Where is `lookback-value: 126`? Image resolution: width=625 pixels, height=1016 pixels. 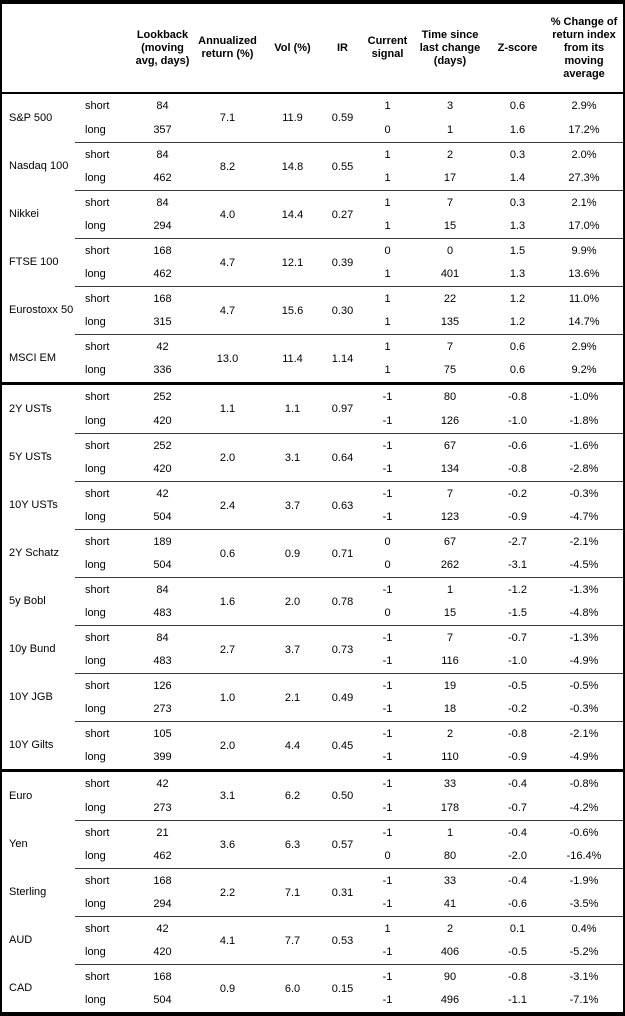 lookback-value: 126 is located at coordinates (162, 685).